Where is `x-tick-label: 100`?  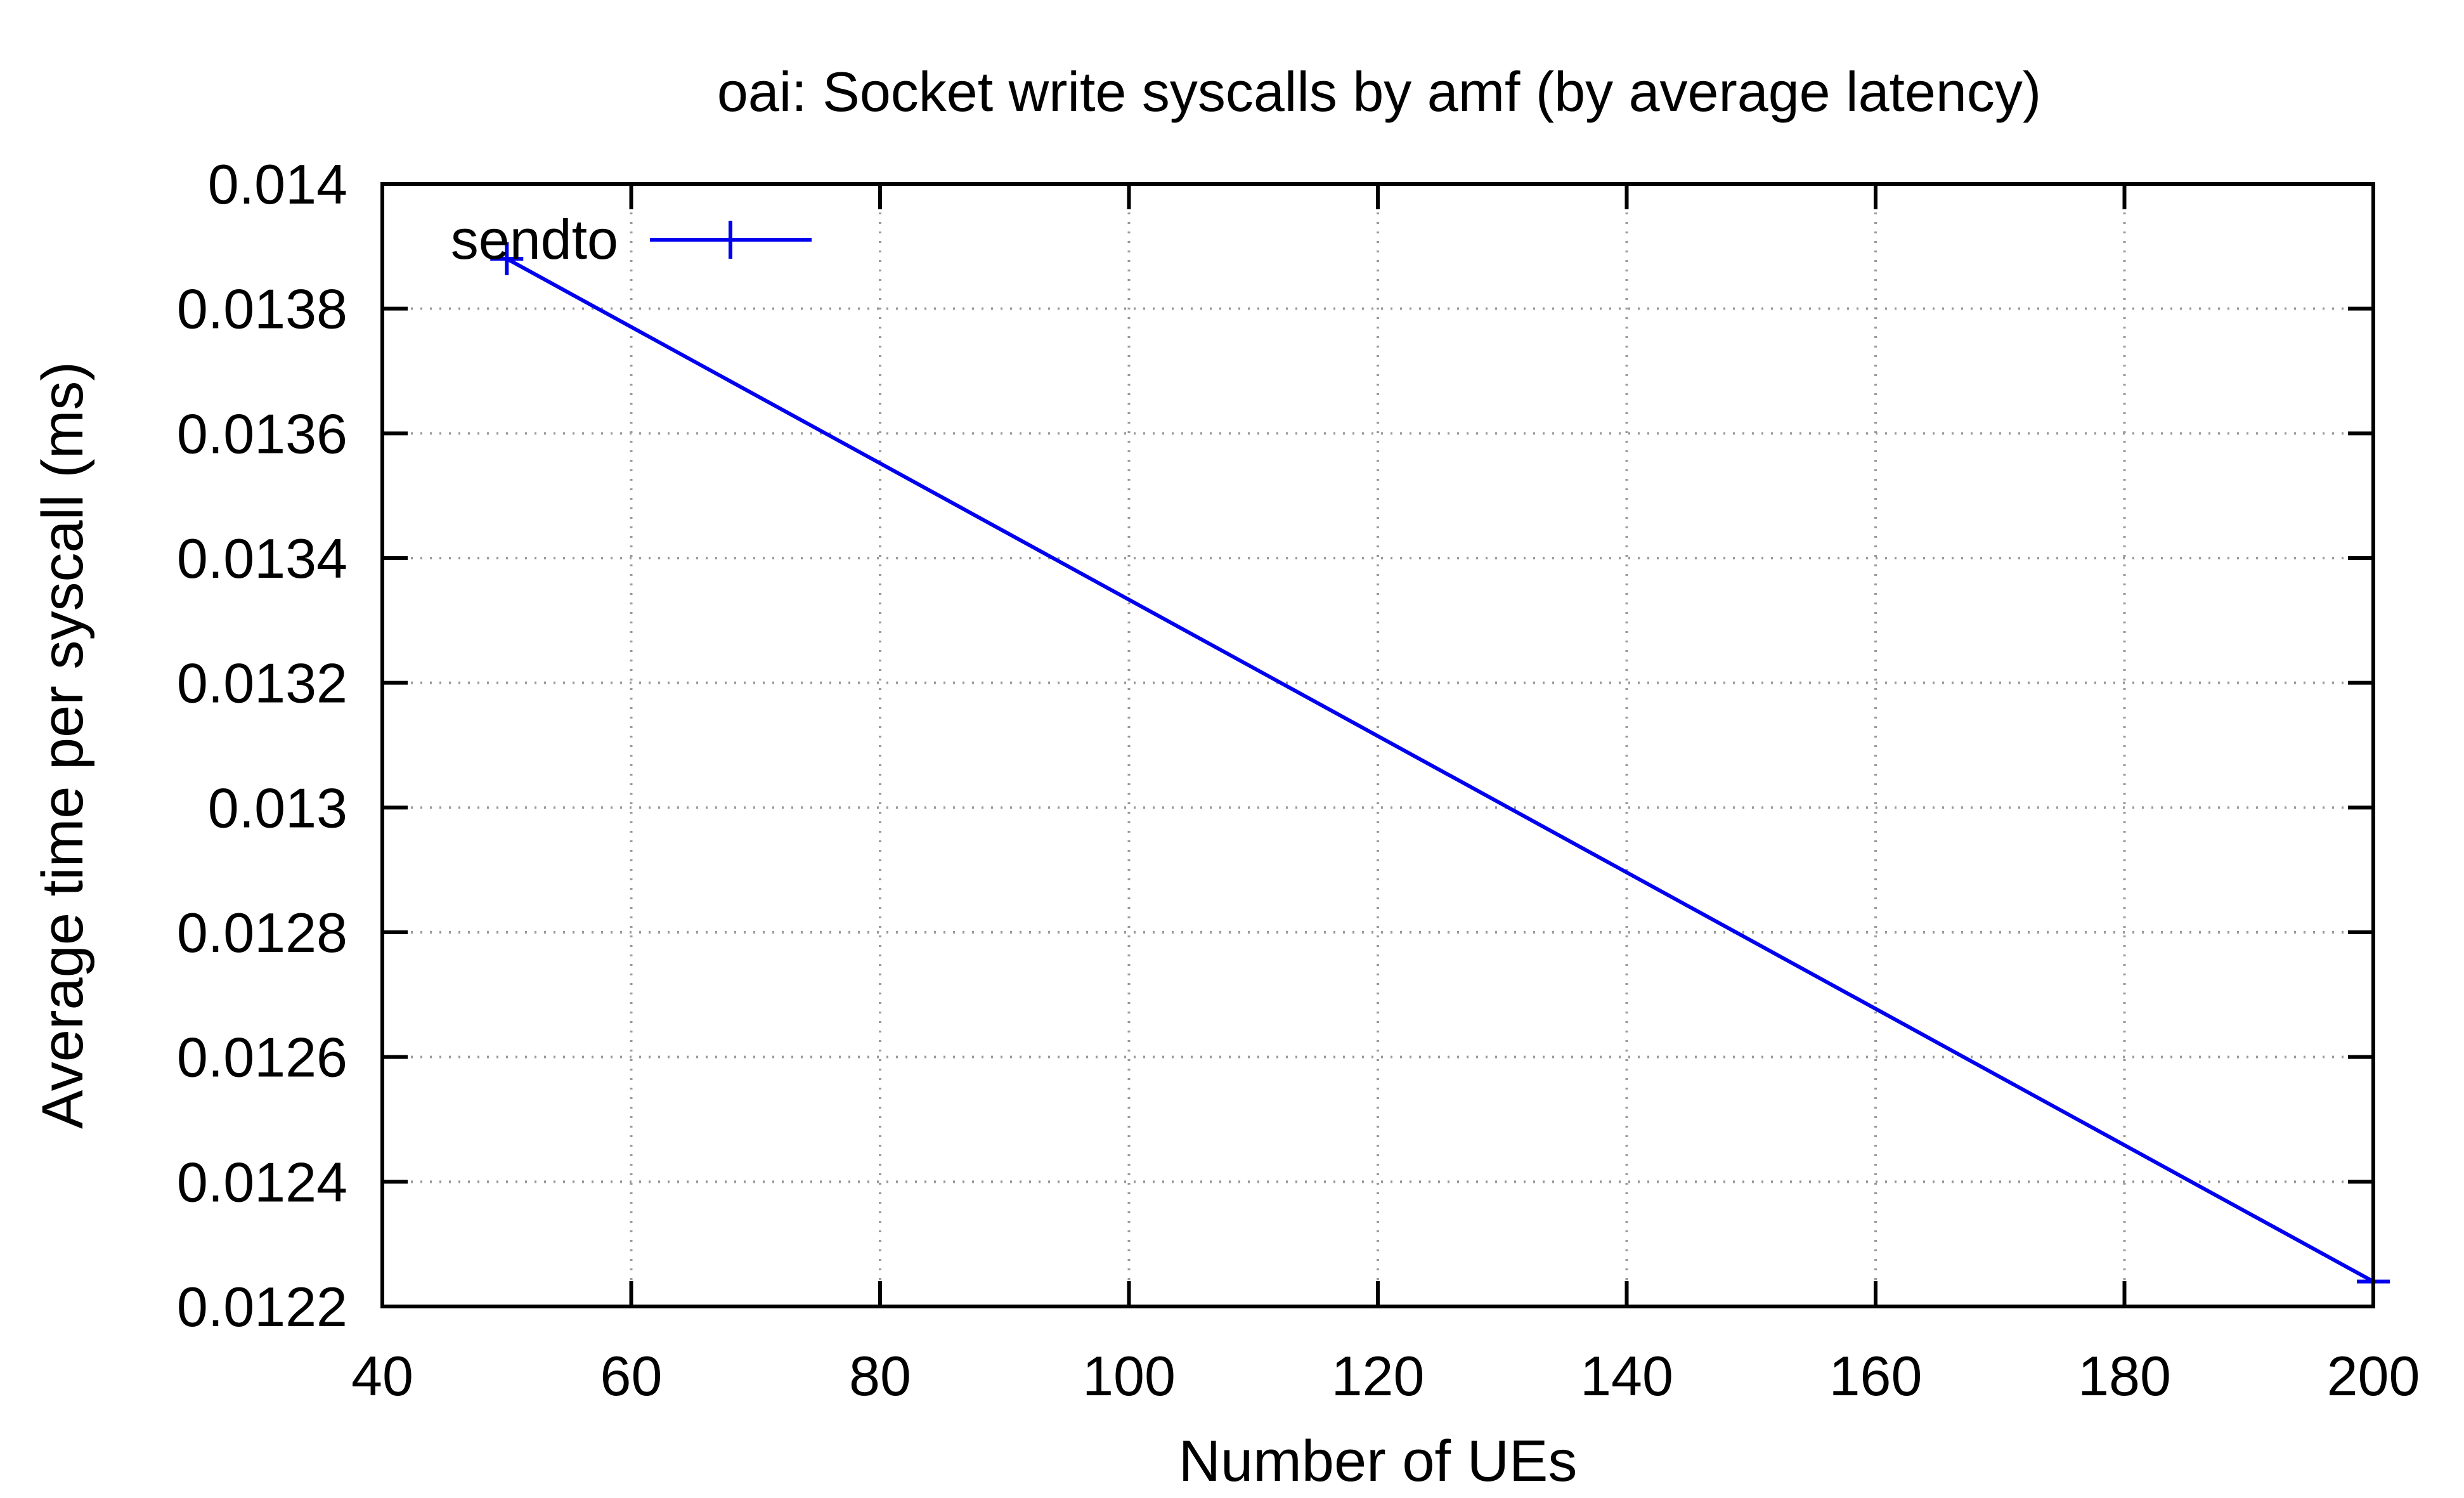
x-tick-label: 100 is located at coordinates (1129, 1376).